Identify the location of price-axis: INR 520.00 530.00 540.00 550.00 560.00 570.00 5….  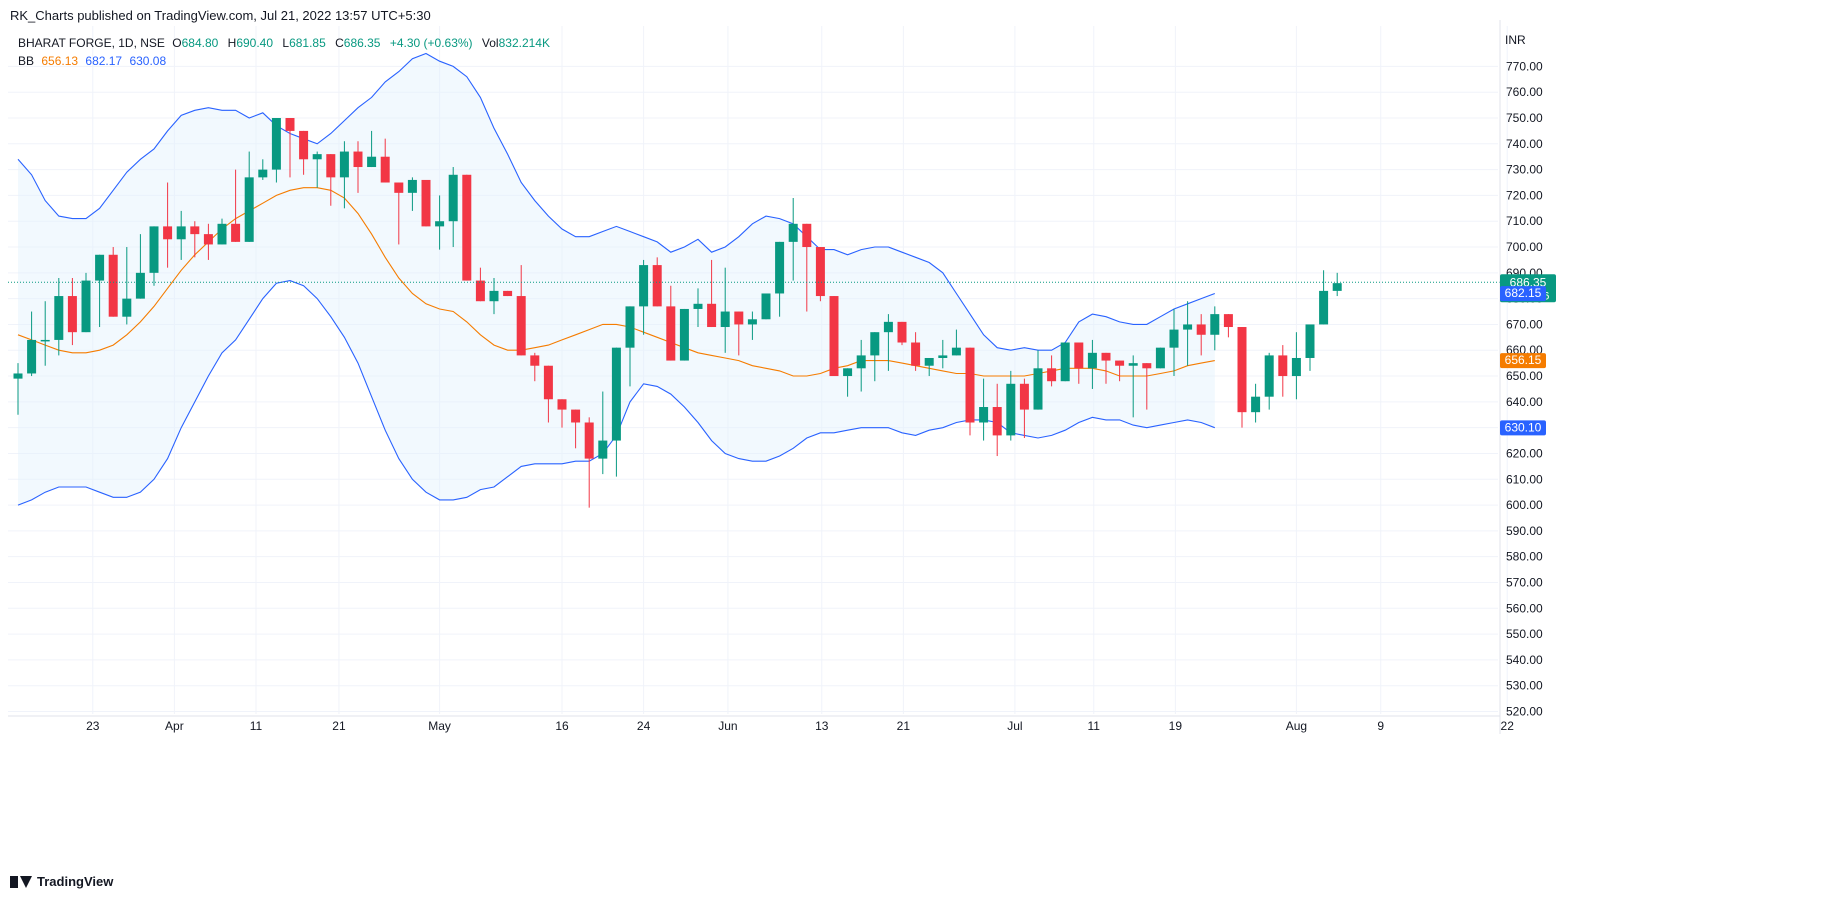
(1521, 377).